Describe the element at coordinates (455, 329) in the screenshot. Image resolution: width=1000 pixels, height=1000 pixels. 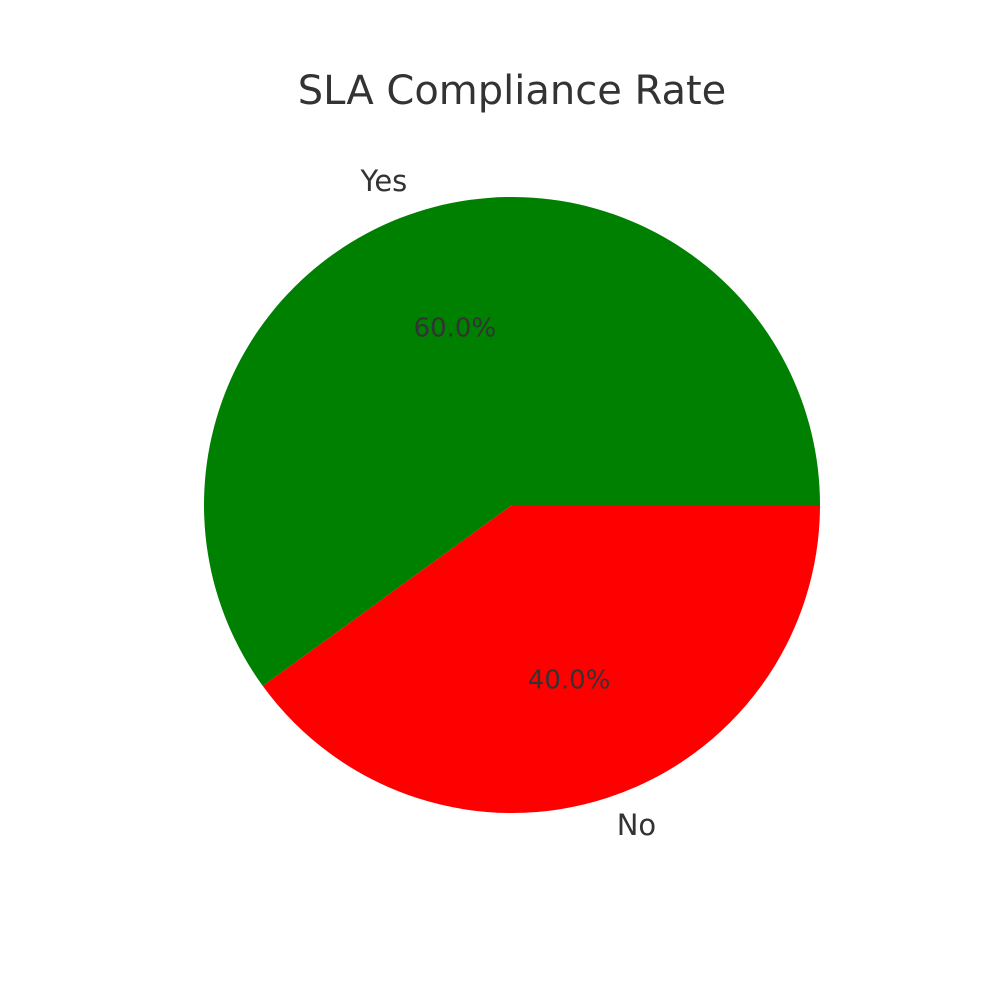
I see `percent-label-yes: 60.0%` at that location.